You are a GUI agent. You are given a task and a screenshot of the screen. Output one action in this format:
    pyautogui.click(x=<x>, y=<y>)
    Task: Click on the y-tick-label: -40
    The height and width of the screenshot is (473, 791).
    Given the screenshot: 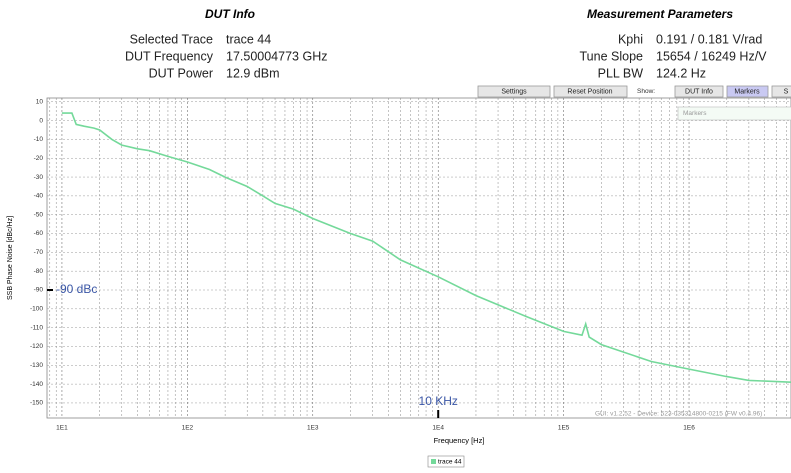 What is the action you would take?
    pyautogui.click(x=39, y=196)
    